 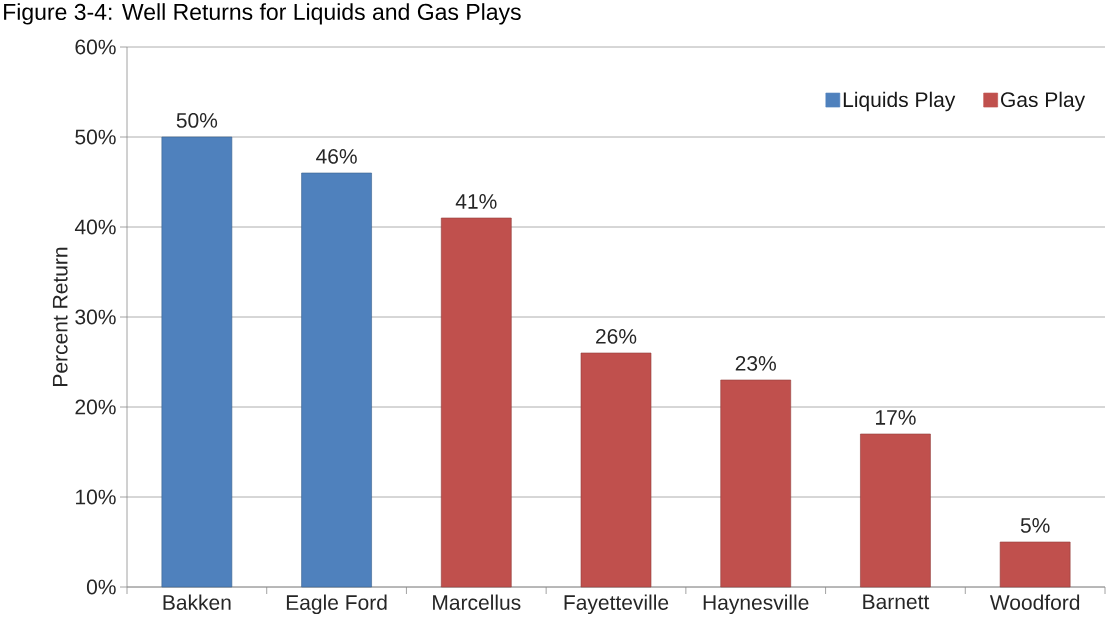 What do you see at coordinates (101, 587) in the screenshot?
I see `y-tick-label: 0%` at bounding box center [101, 587].